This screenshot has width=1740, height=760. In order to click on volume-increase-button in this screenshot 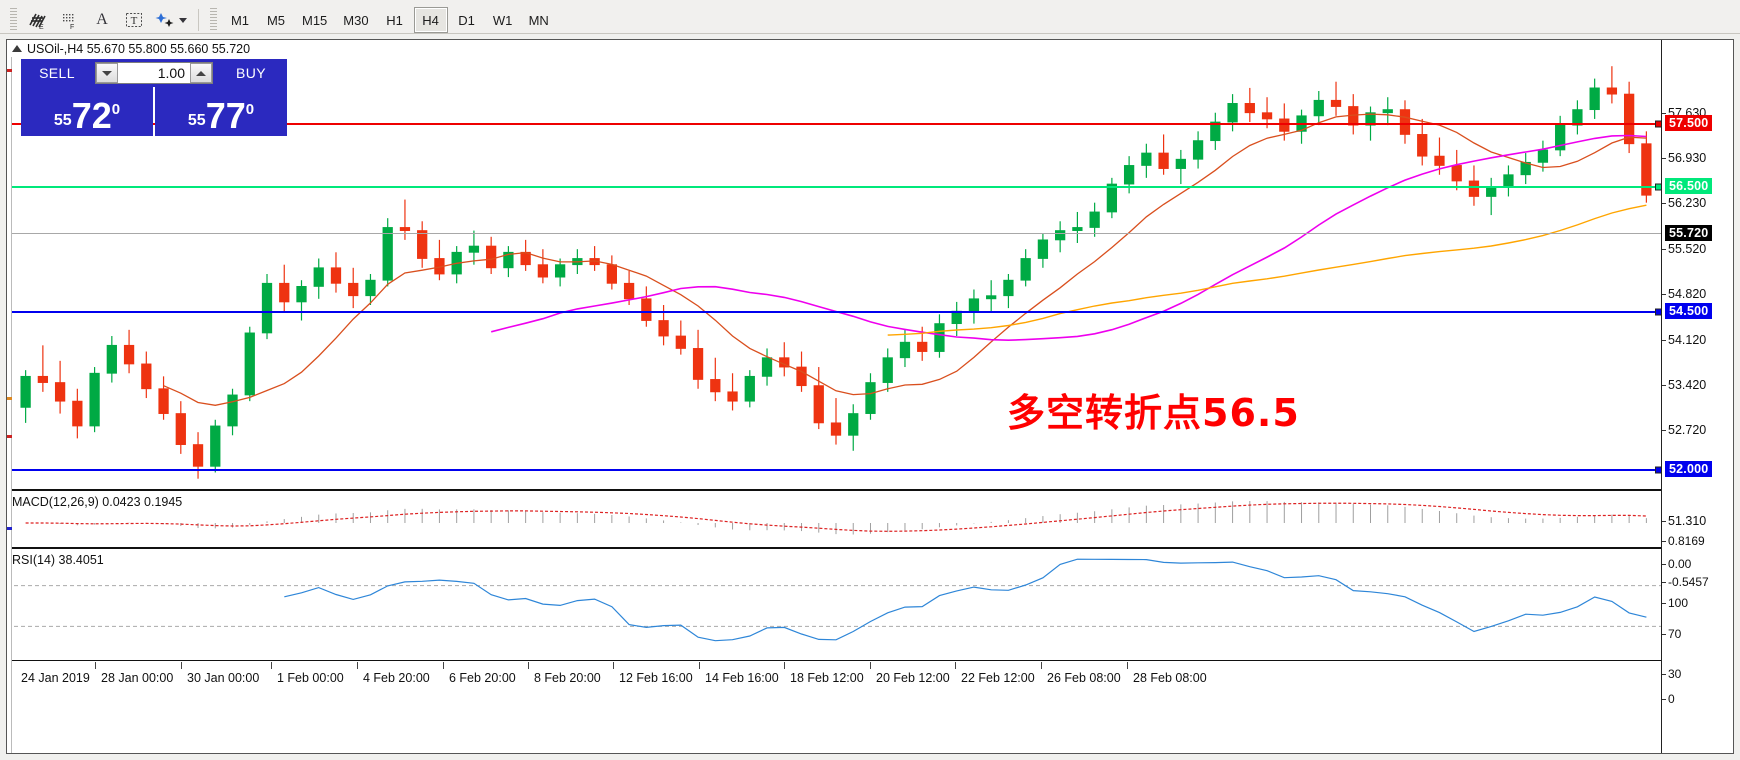, I will do `click(201, 73)`.